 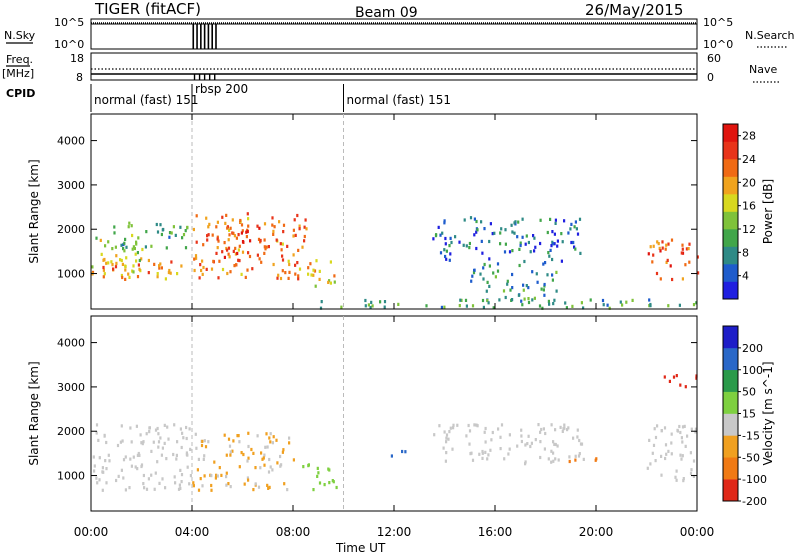 I want to click on x-tick-label: 12:00, so click(x=394, y=532).